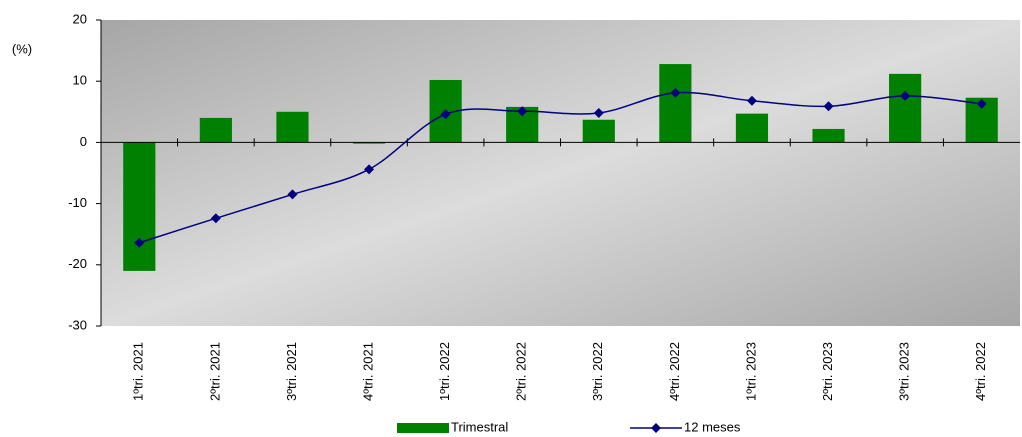 This screenshot has width=1022, height=437. What do you see at coordinates (367, 371) in the screenshot?
I see `x-tick-label: 4ºtri. 2021` at bounding box center [367, 371].